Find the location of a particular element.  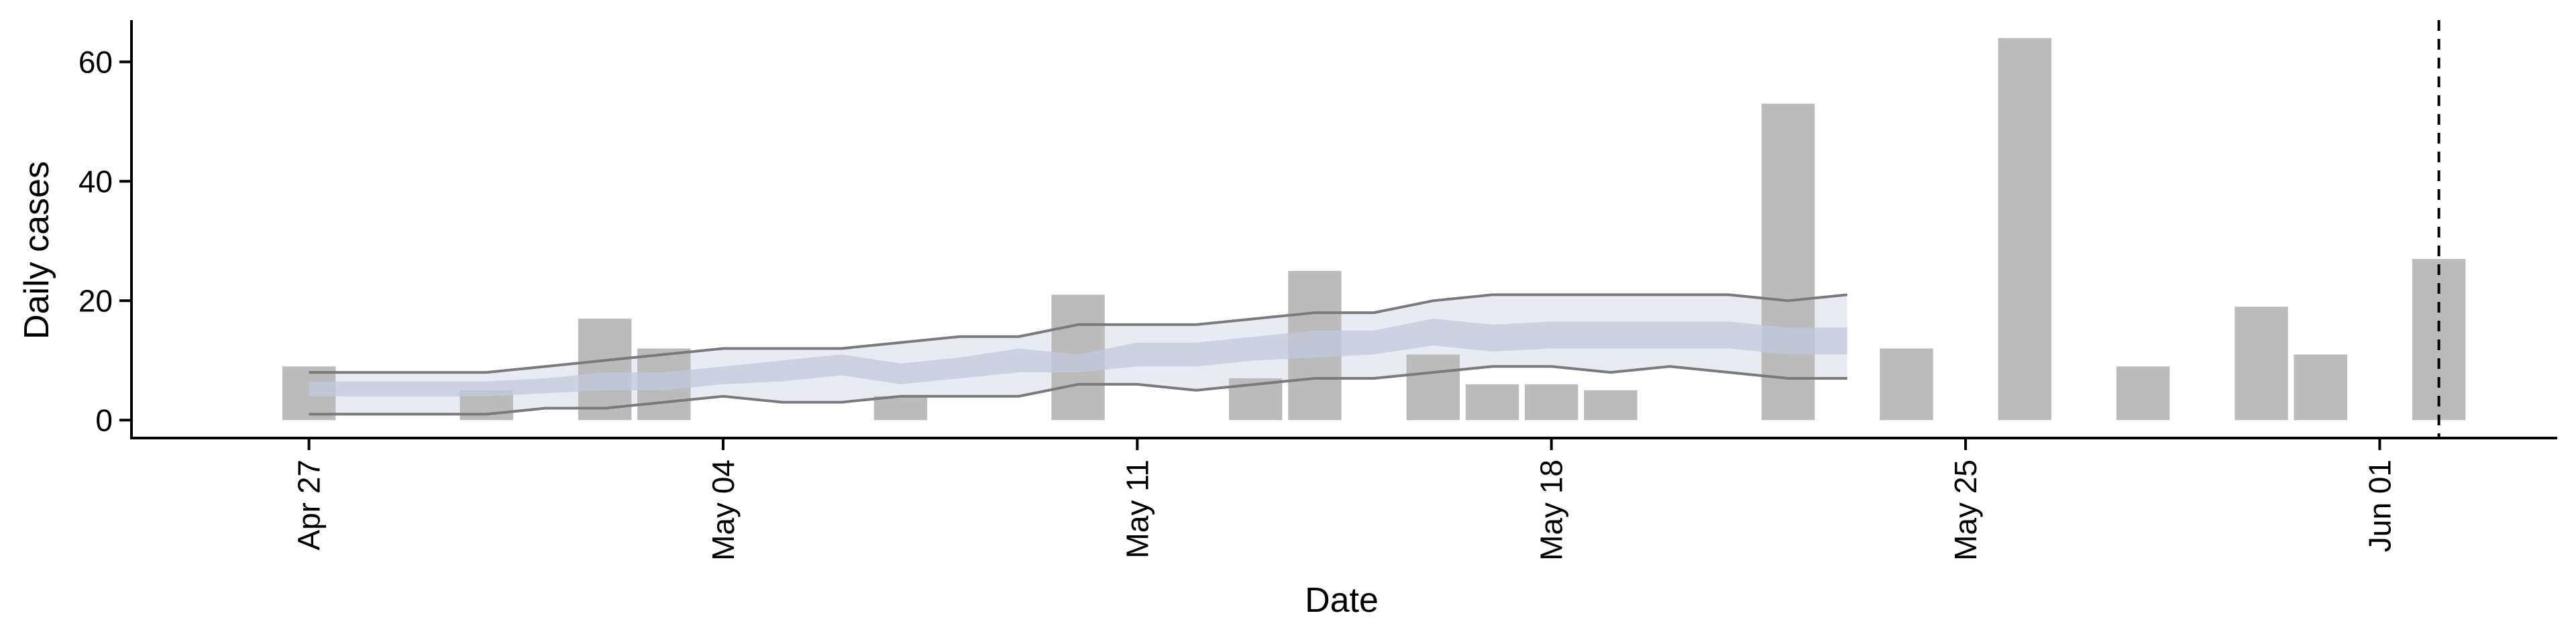

x-tick-label: Apr 27 is located at coordinates (309, 505).